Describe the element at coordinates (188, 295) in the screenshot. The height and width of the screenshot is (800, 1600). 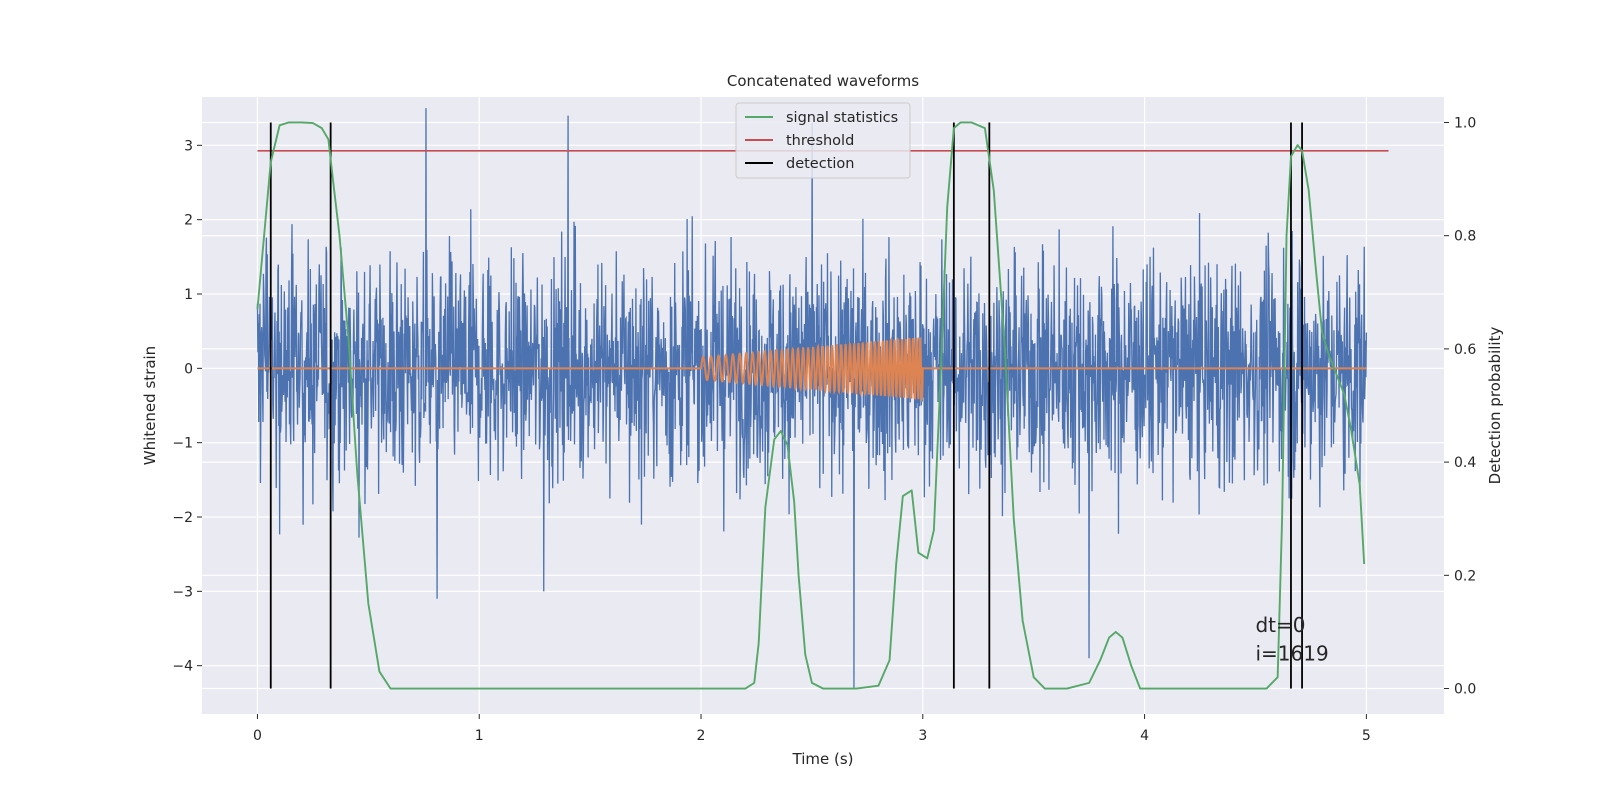
I see `y-tick-label: 1` at that location.